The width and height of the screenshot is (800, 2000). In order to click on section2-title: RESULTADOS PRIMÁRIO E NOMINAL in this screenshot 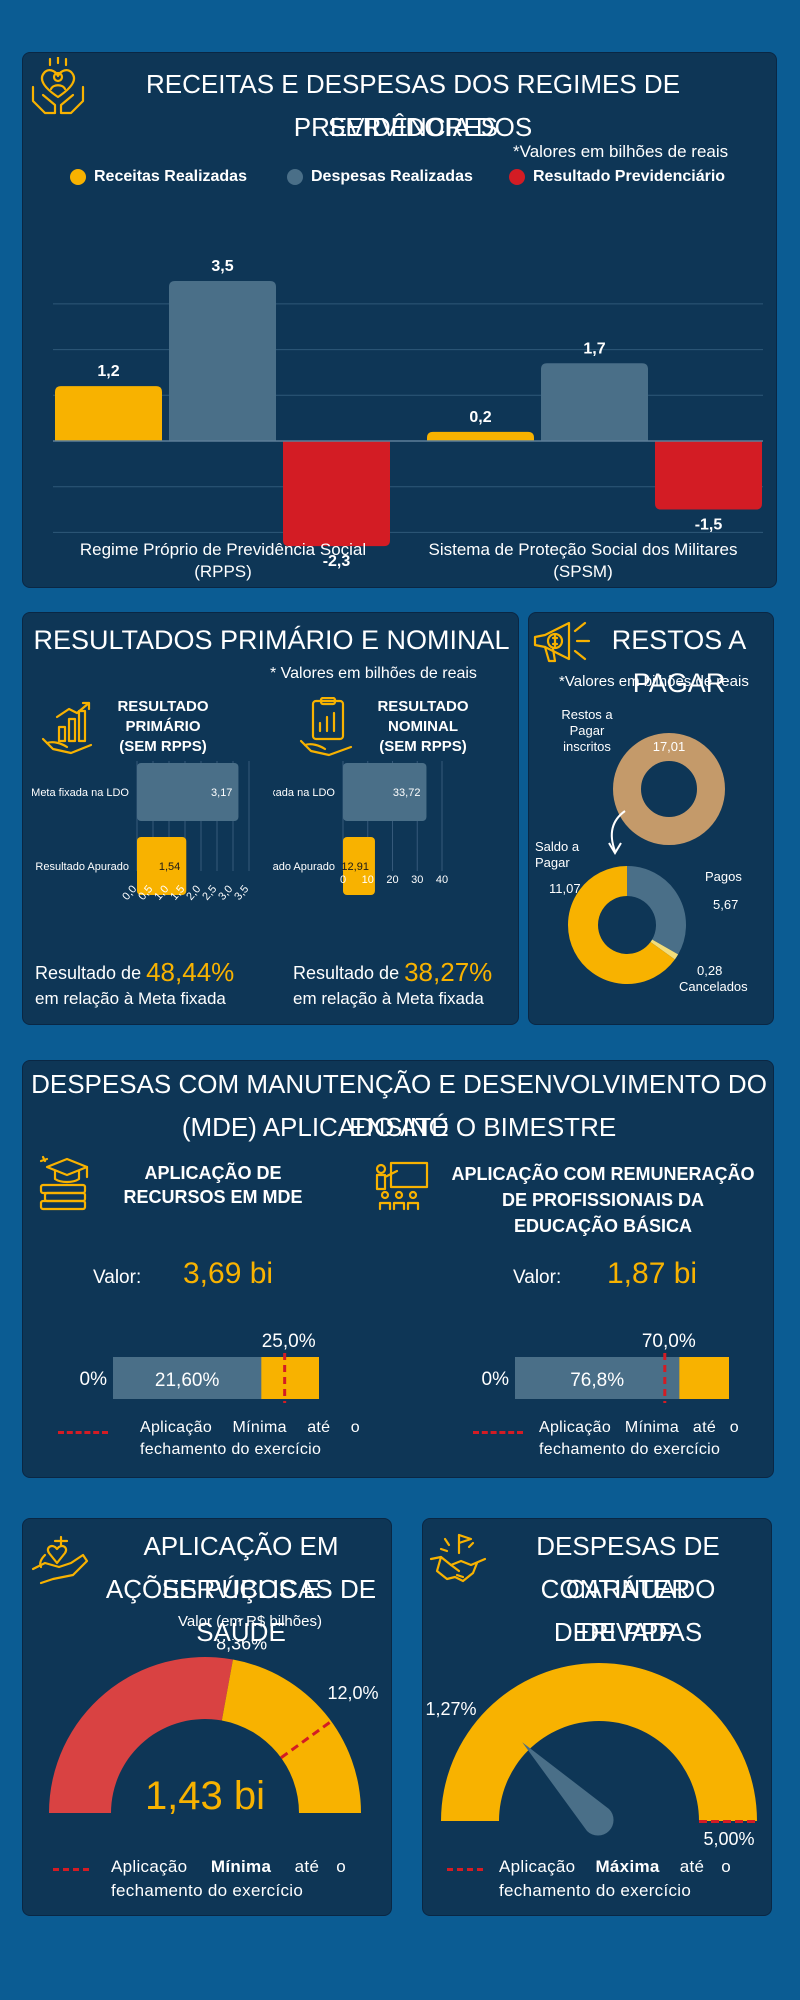, I will do `click(271, 640)`.